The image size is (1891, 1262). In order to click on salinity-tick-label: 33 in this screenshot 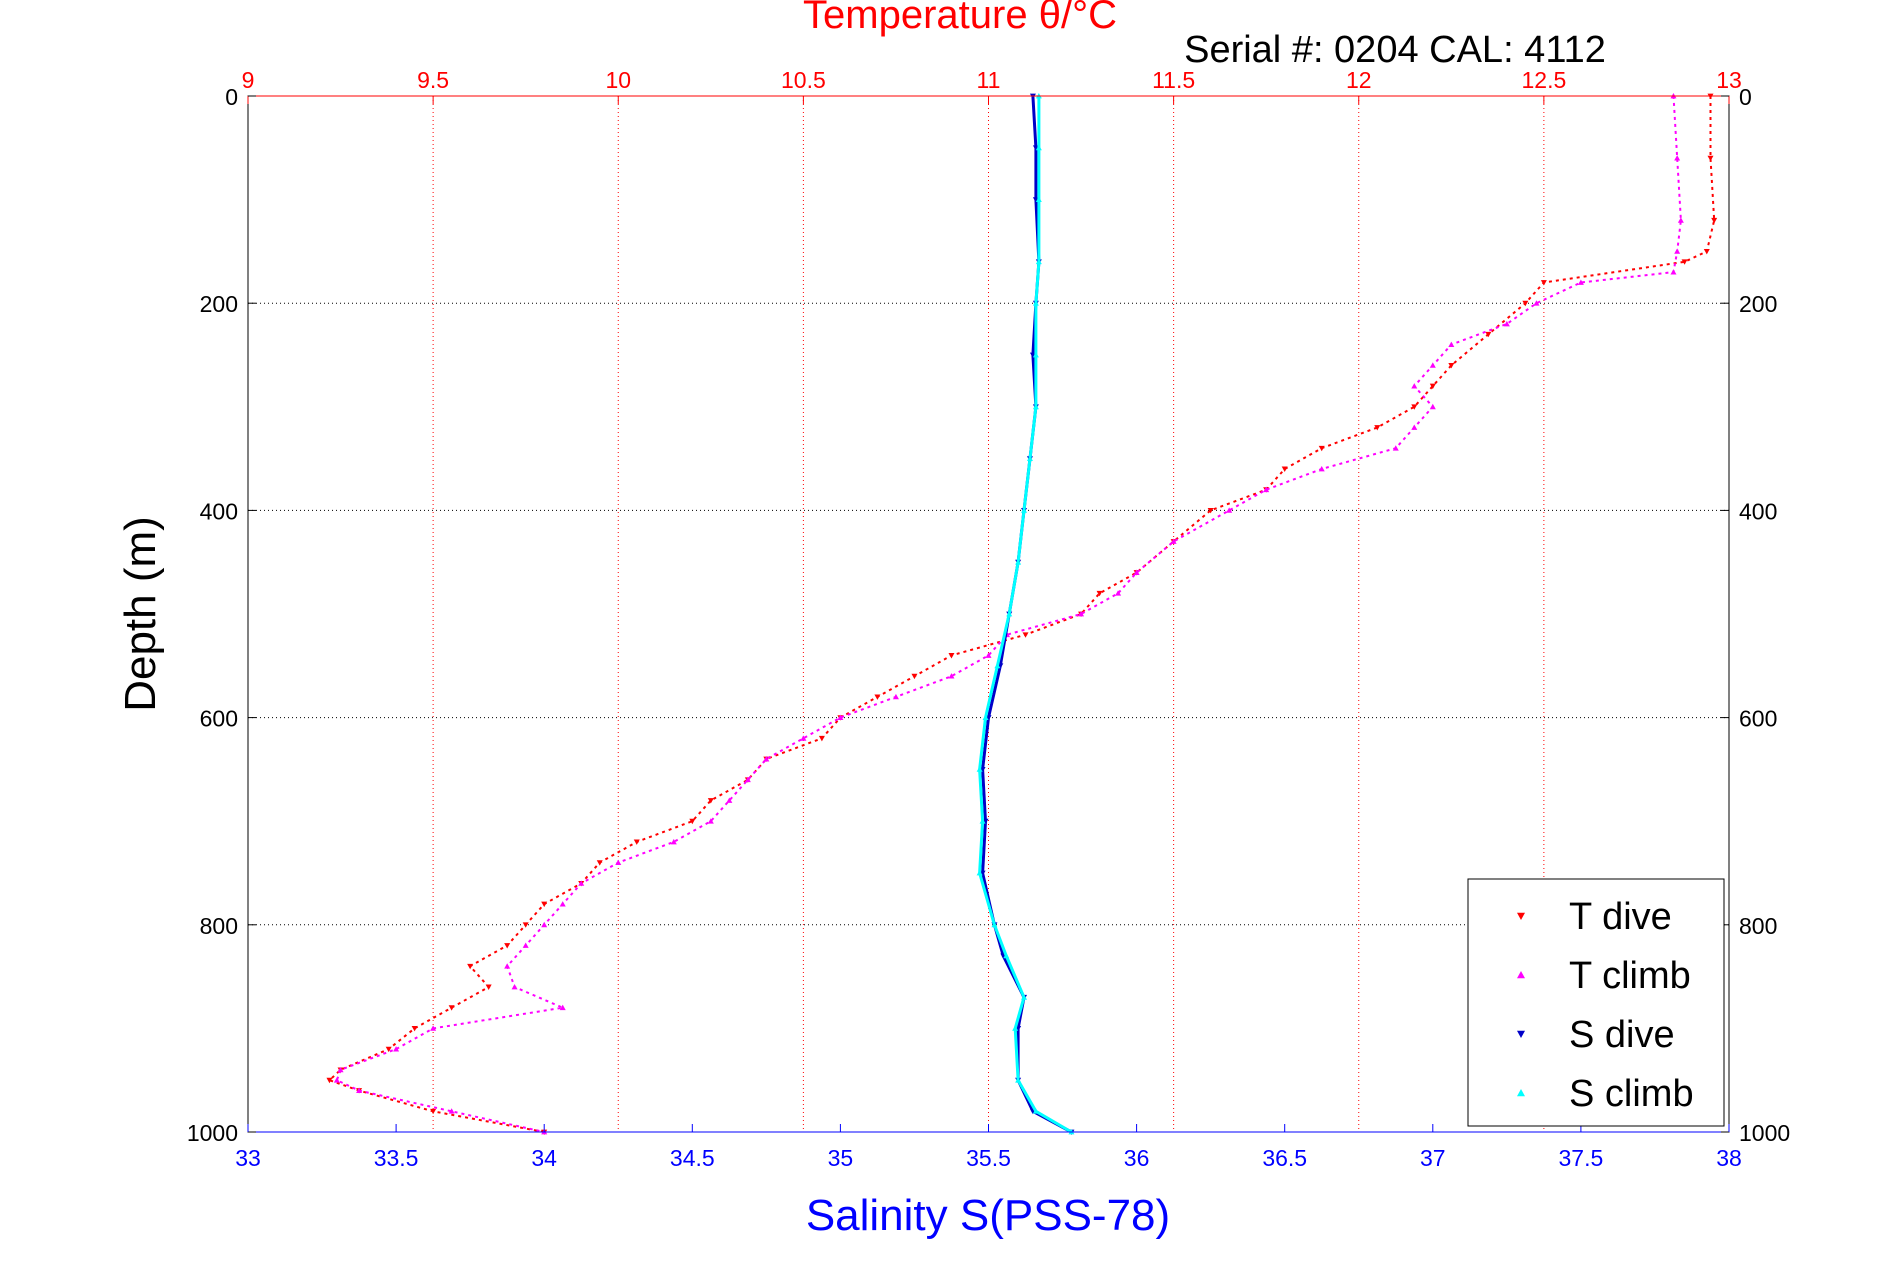, I will do `click(248, 1158)`.